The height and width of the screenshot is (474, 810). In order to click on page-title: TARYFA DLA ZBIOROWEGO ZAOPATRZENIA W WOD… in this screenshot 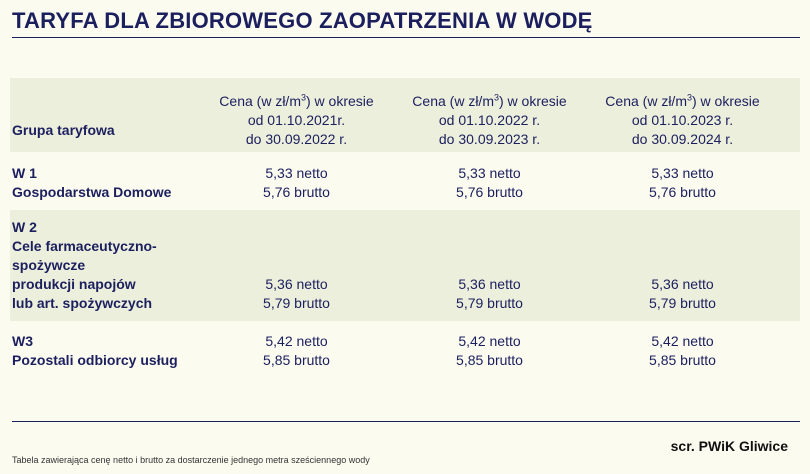, I will do `click(302, 20)`.